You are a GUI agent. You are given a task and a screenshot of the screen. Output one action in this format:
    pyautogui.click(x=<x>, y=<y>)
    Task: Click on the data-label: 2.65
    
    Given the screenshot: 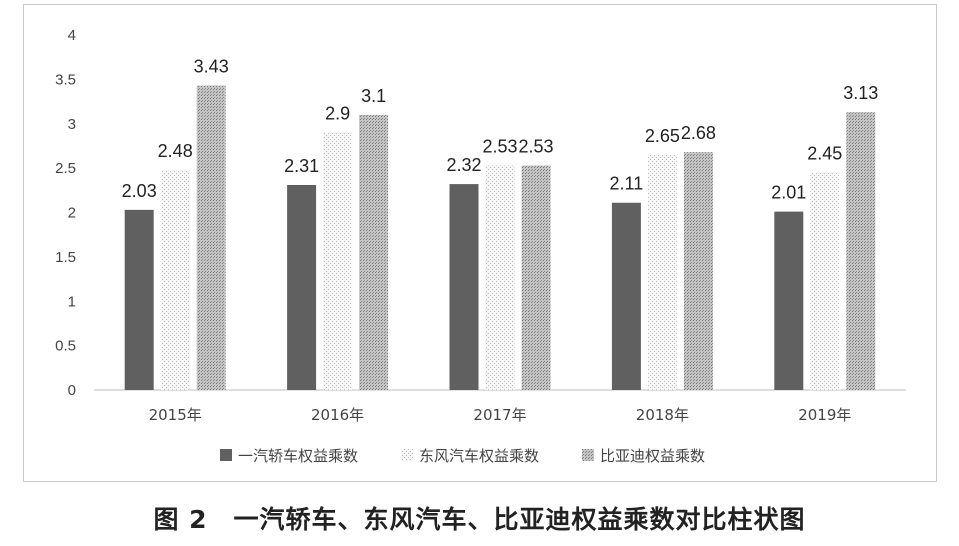 What is the action you would take?
    pyautogui.click(x=662, y=136)
    